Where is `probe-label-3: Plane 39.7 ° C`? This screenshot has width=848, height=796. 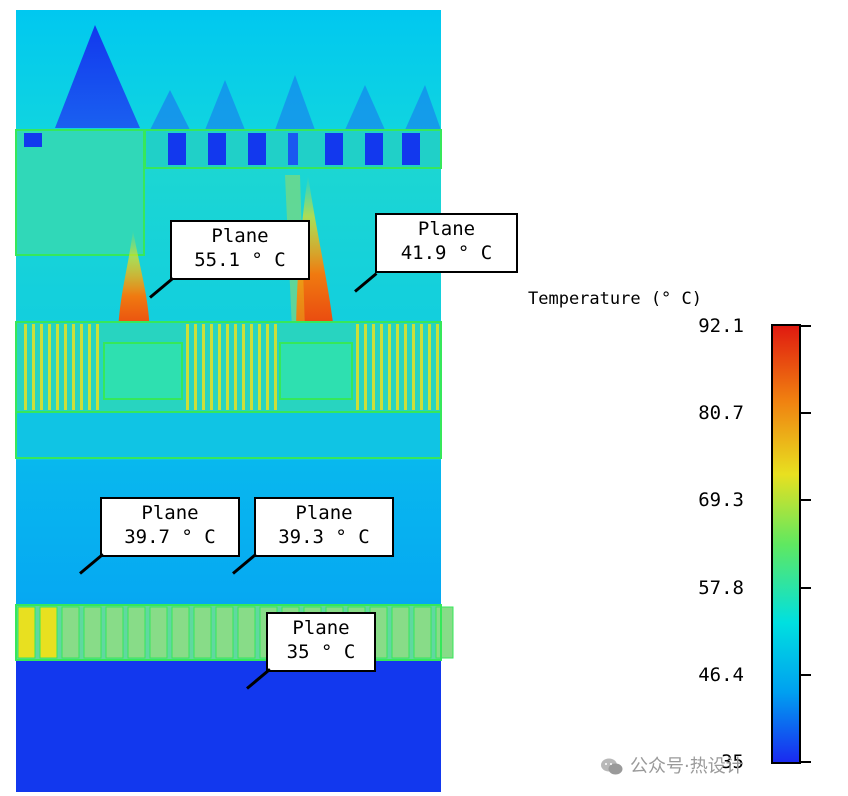
probe-label-3: Plane 39.7 ° C is located at coordinates (170, 527).